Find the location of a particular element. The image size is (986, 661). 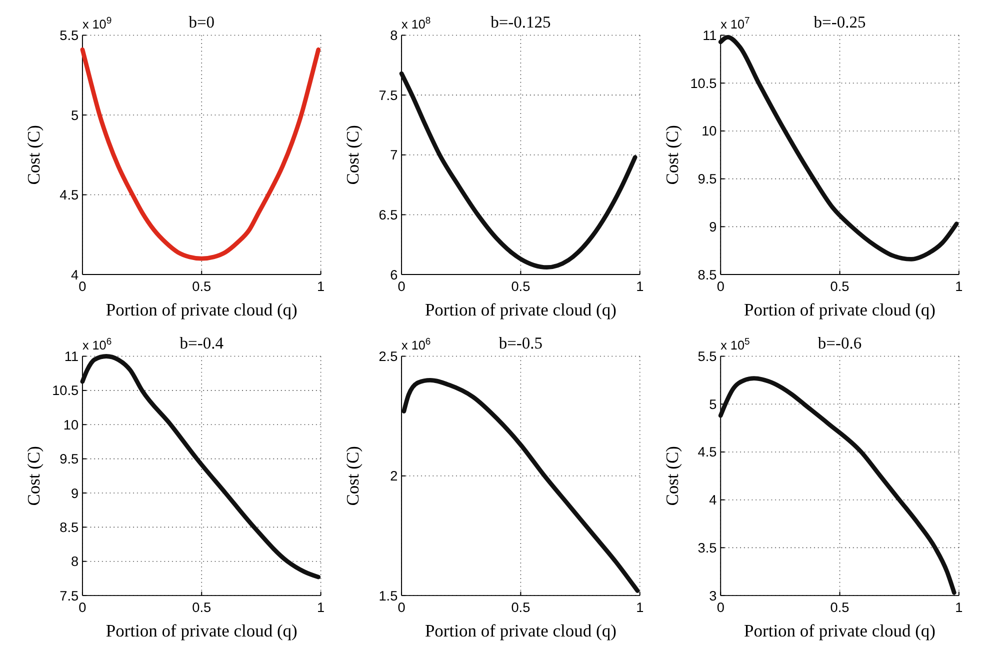

chart-title: b=0 is located at coordinates (201, 22).